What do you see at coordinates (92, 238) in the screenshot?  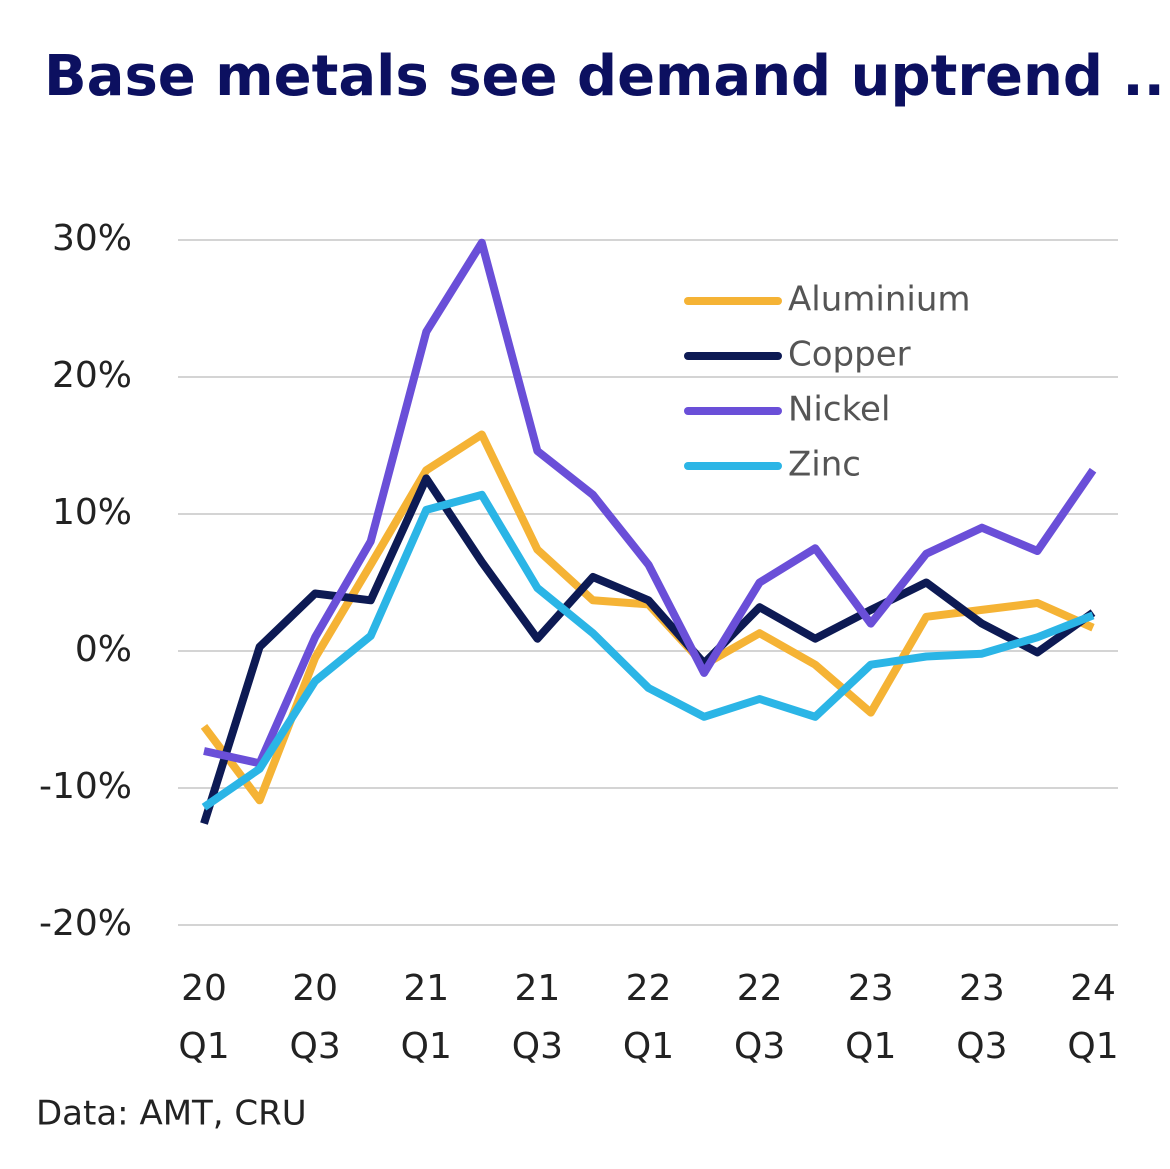 I see `y-tick-label: 30%` at bounding box center [92, 238].